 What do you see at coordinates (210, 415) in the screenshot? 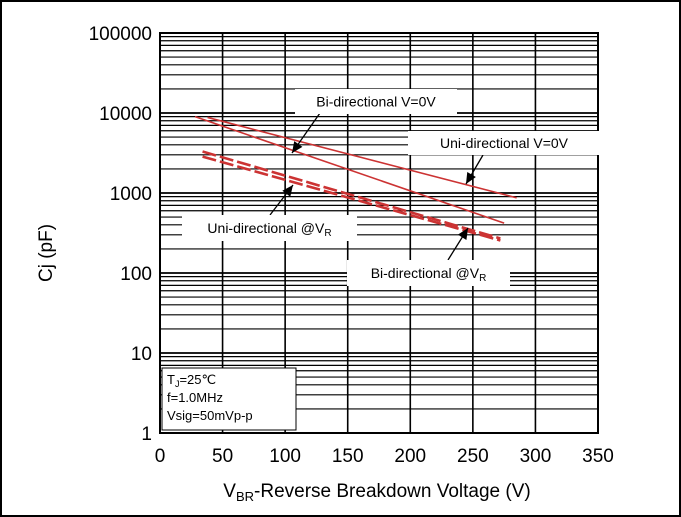
I see `condition-vsig: Vsig=50mVp-p` at bounding box center [210, 415].